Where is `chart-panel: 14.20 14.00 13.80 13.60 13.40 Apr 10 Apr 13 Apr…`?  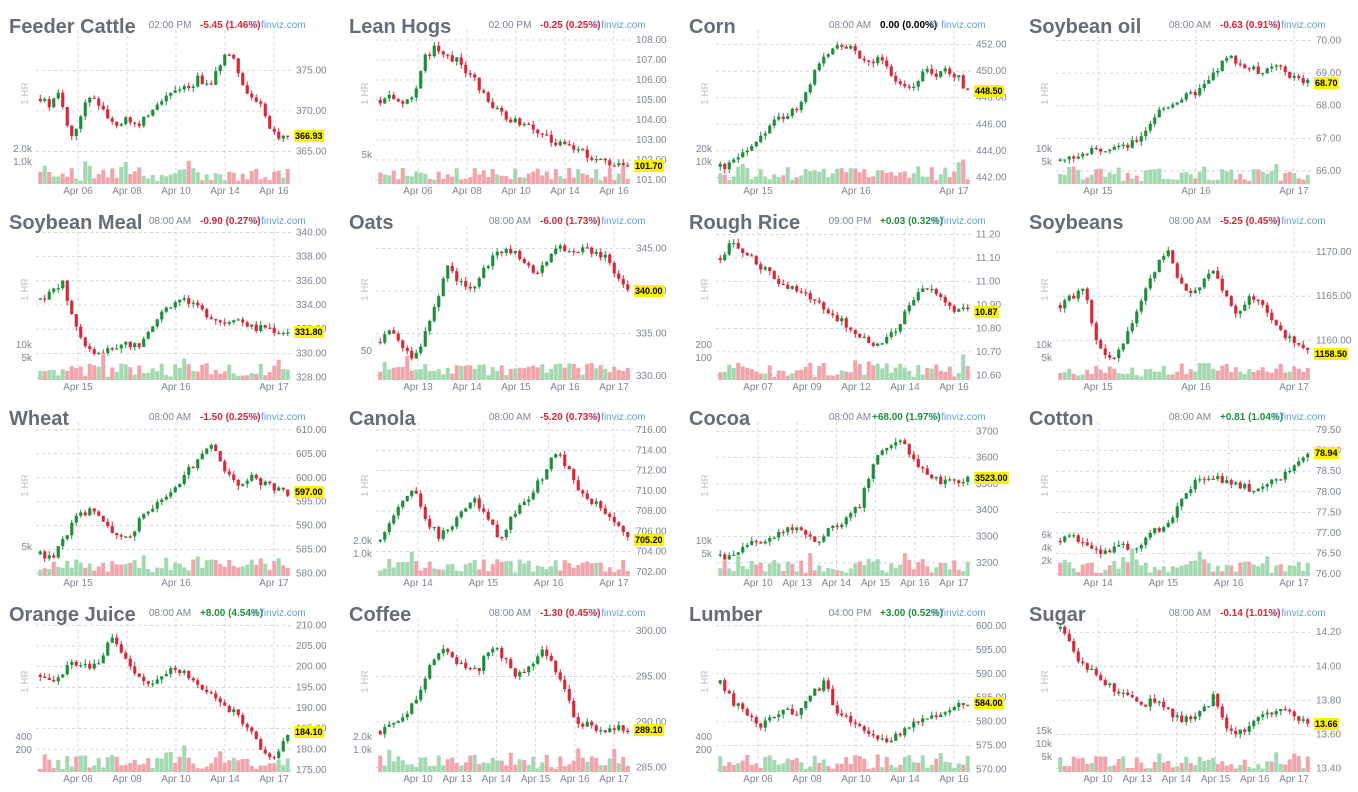 chart-panel: 14.20 14.00 13.80 13.60 13.40 Apr 10 Apr 13 Apr… is located at coordinates (1189, 686).